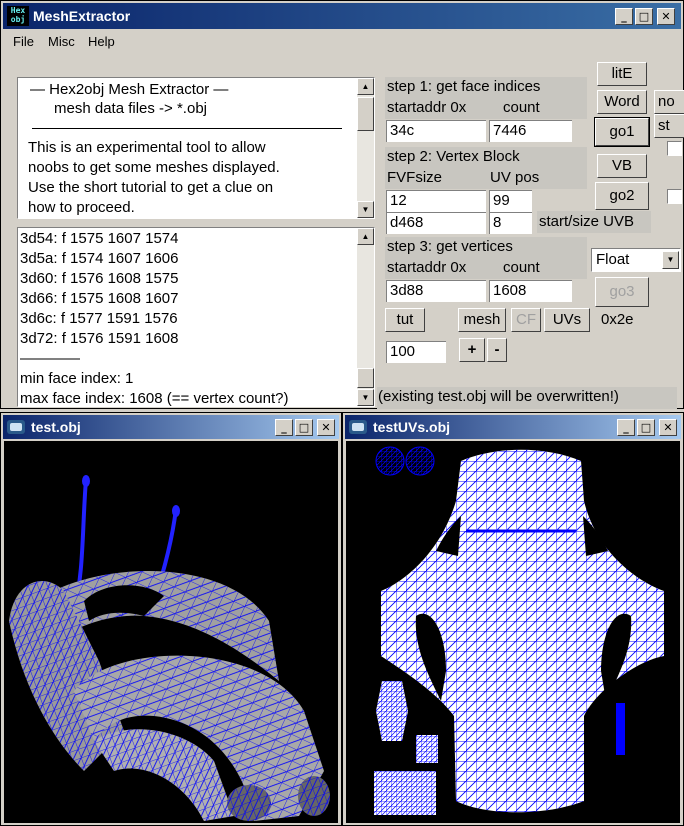  I want to click on log-line: 3d66: f 1575 1608 1607, so click(99, 298).